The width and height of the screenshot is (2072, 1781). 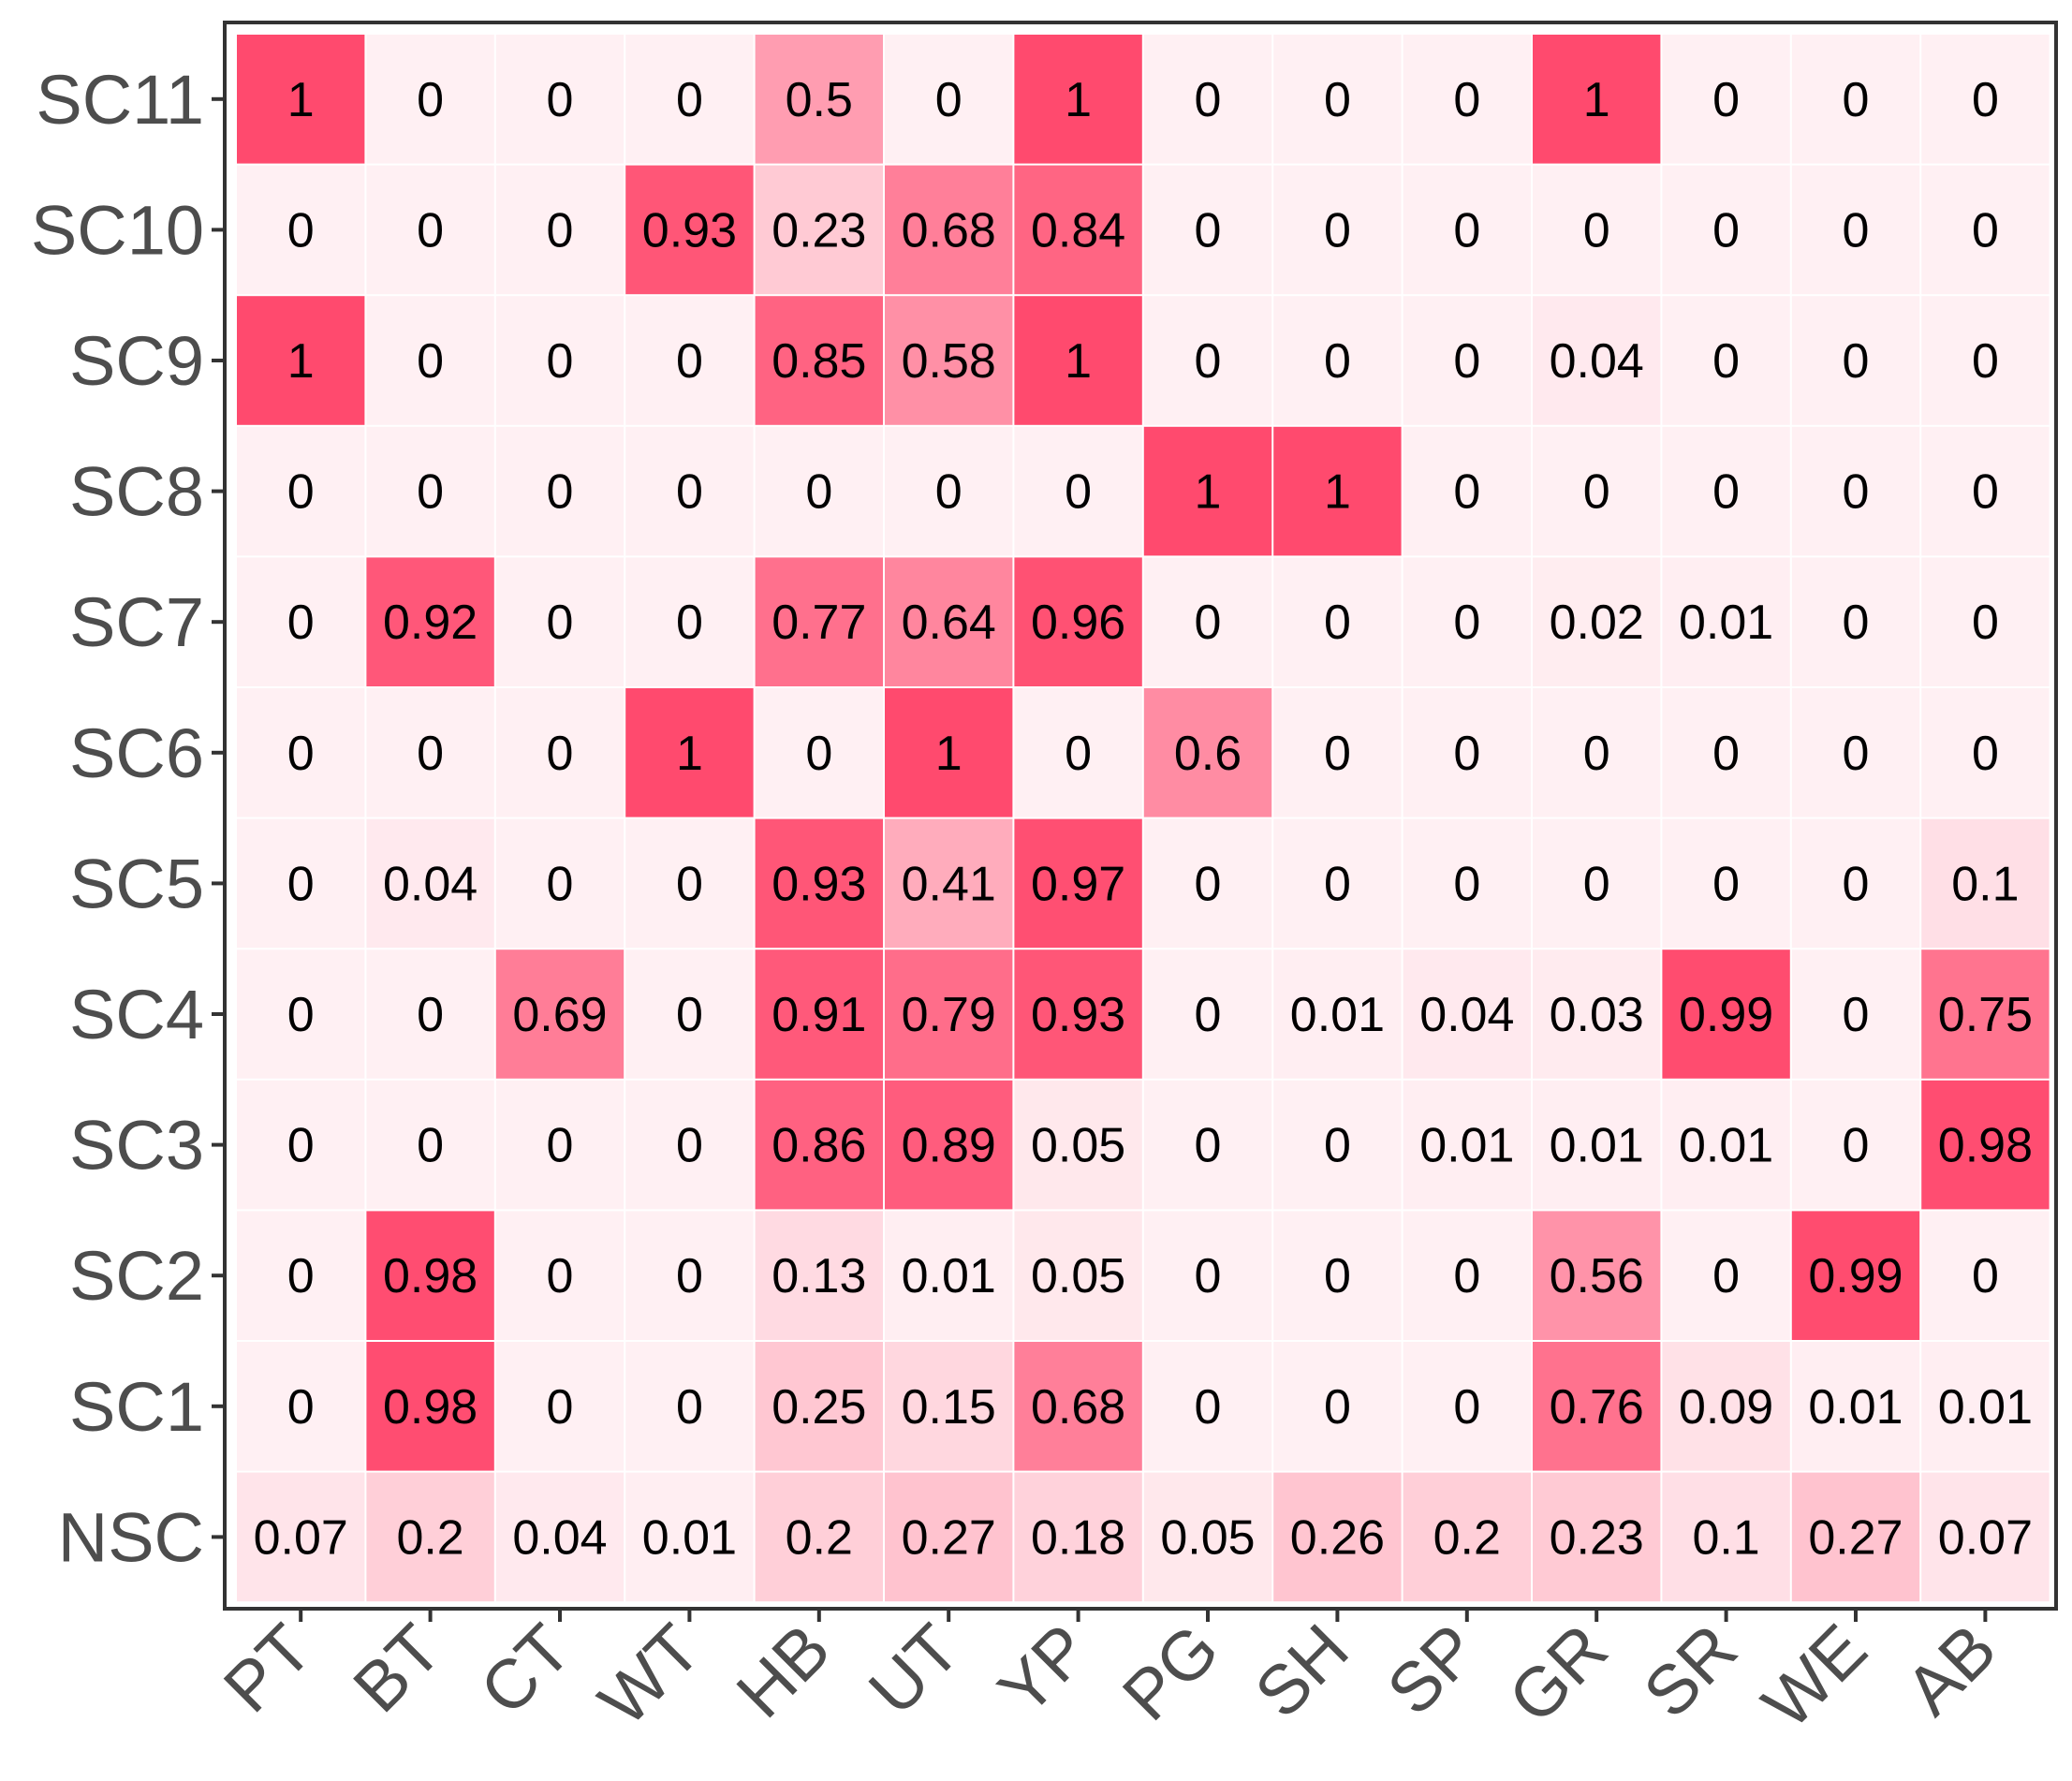 What do you see at coordinates (136, 1407) in the screenshot?
I see `y-tick-label: SC1` at bounding box center [136, 1407].